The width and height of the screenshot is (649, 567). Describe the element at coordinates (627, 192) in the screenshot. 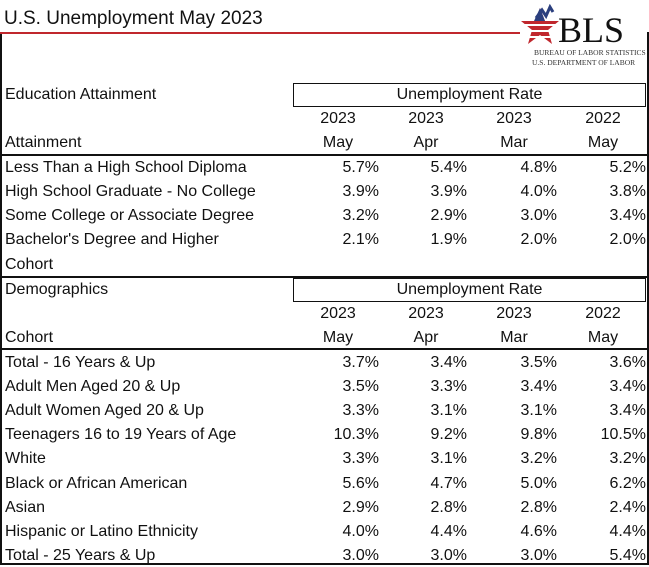

I see `rate-cell: 3.8%` at that location.